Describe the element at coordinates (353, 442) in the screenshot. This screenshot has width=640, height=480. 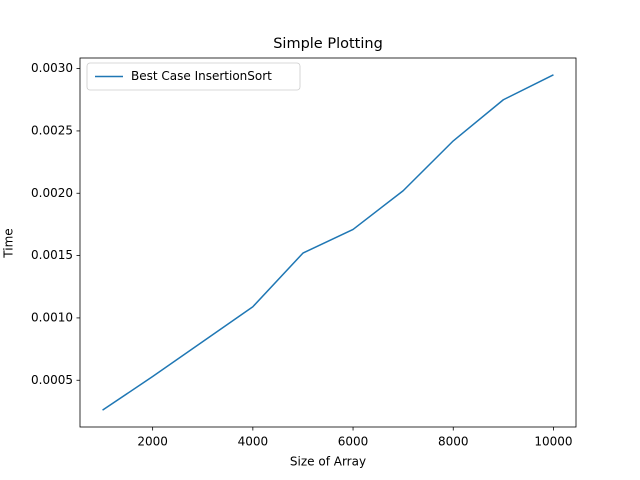
I see `x-tick-label: 6000` at that location.